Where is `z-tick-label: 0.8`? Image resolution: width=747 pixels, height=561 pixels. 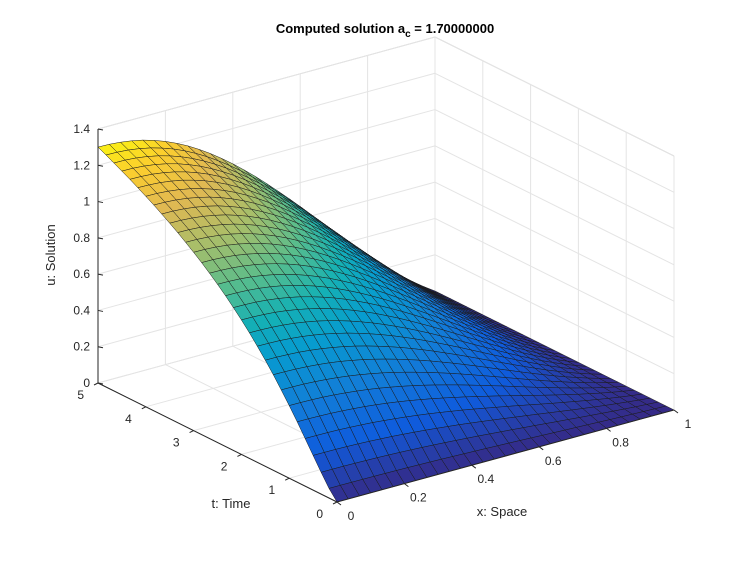 z-tick-label: 0.8 is located at coordinates (81, 238).